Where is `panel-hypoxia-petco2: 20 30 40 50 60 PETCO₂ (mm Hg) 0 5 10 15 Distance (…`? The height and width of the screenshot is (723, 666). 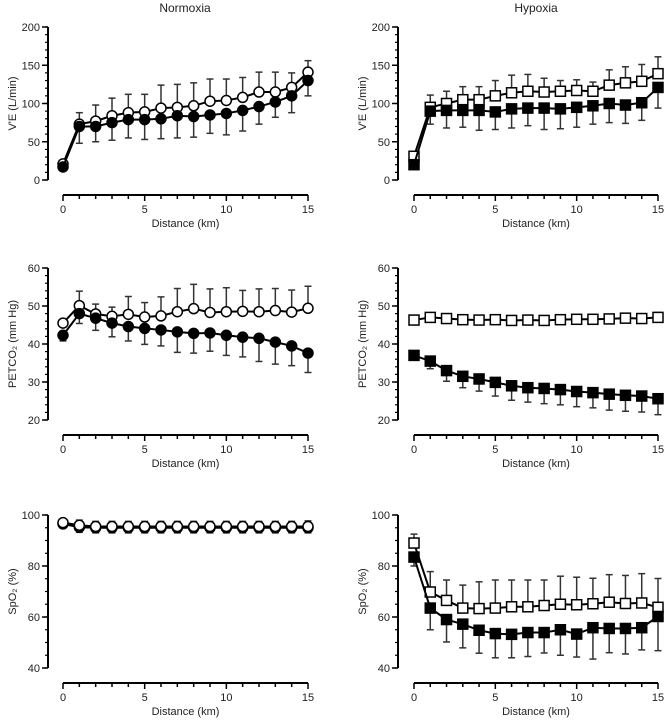
panel-hypoxia-petco2: 20 30 40 50 60 PETCO₂ (mm Hg) 0 5 10 15 Distance (… is located at coordinates (510, 366).